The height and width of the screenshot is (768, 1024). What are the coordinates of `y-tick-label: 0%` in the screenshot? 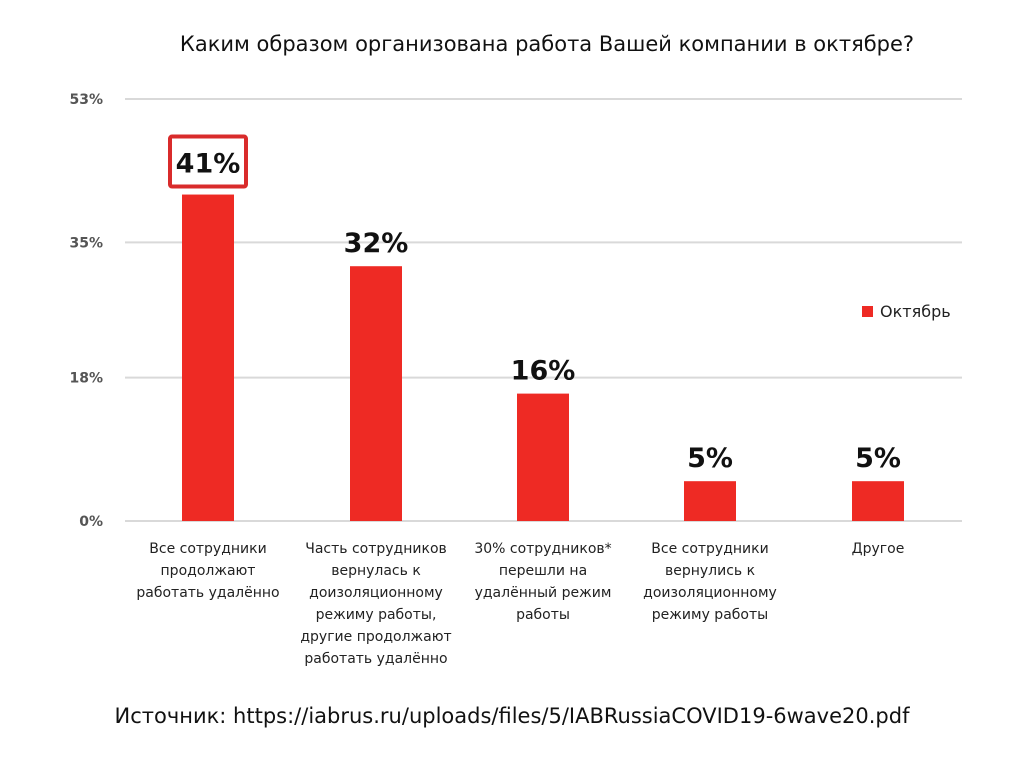 It's located at (91, 522).